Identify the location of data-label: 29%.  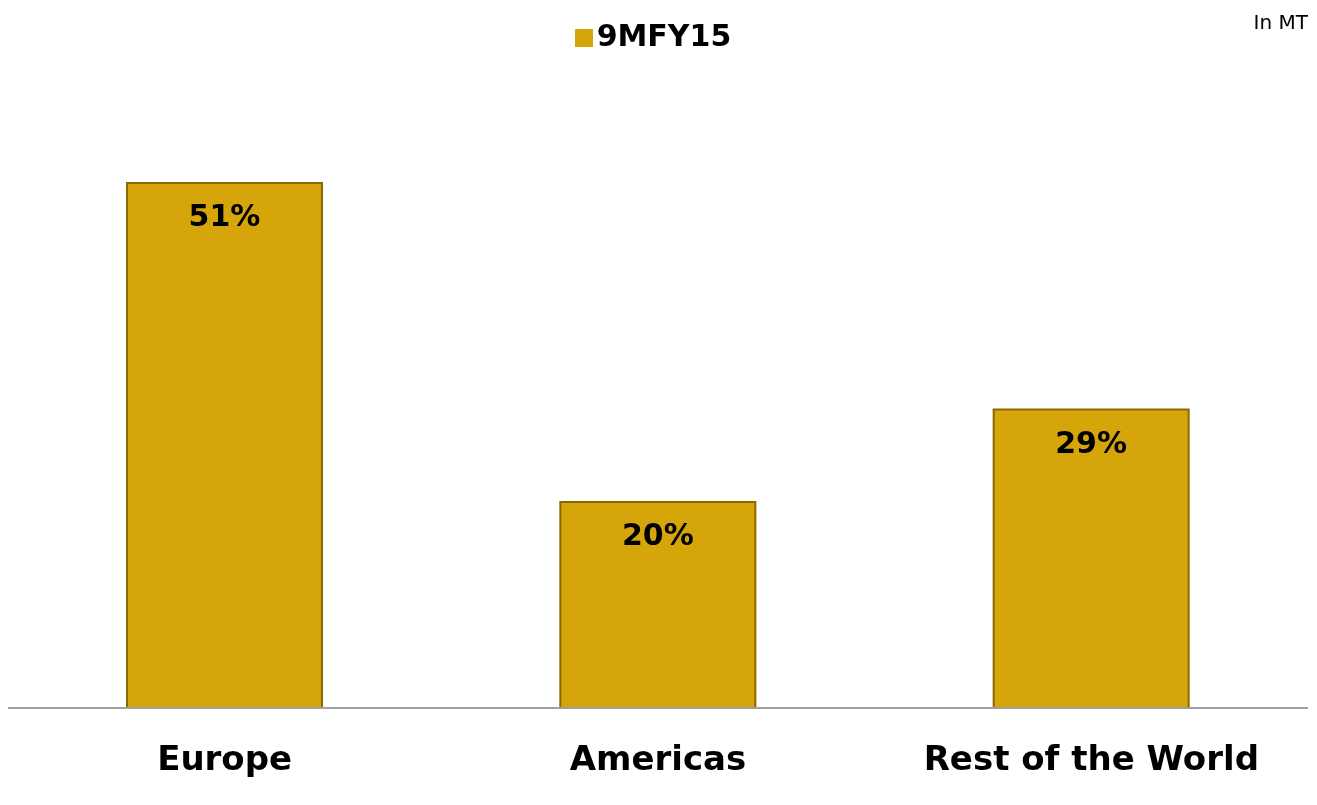
(1091, 442).